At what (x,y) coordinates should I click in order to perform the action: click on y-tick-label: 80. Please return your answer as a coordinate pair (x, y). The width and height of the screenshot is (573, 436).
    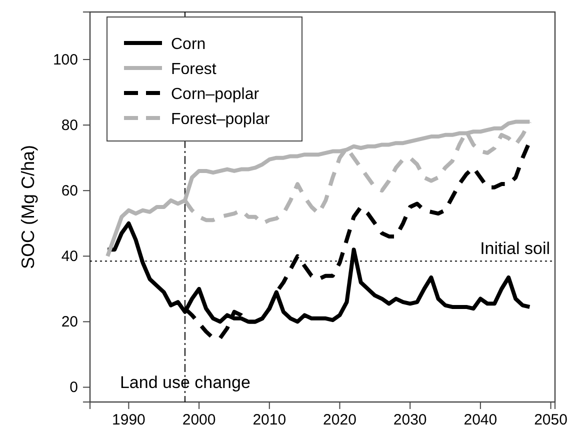
    Looking at the image, I should click on (69, 125).